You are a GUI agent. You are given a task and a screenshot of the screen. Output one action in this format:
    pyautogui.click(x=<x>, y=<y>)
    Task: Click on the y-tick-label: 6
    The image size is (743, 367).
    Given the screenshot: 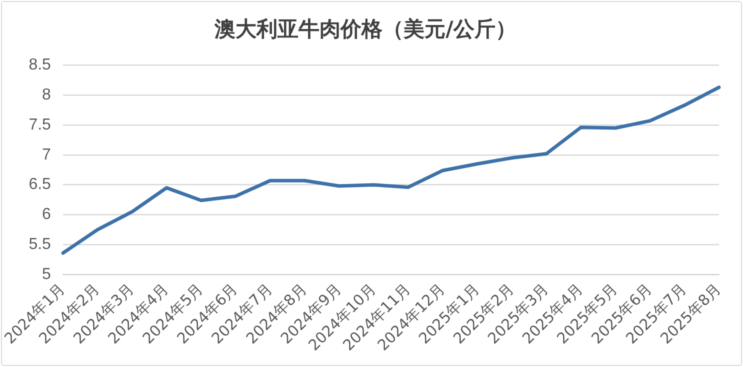 What is the action you would take?
    pyautogui.click(x=47, y=215)
    